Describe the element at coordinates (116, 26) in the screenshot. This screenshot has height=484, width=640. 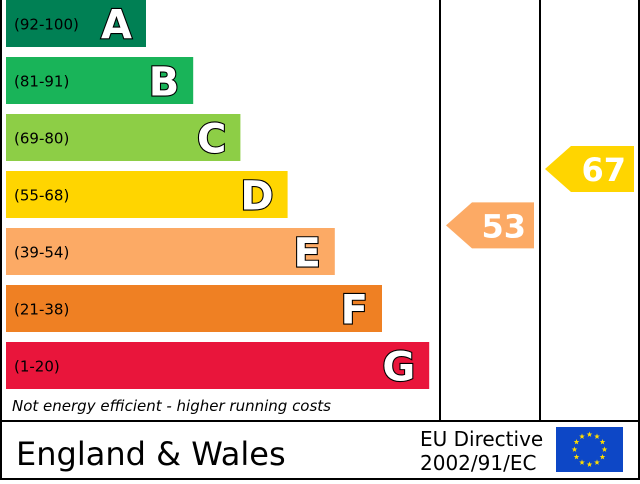
I see `band-a-letter: A` at that location.